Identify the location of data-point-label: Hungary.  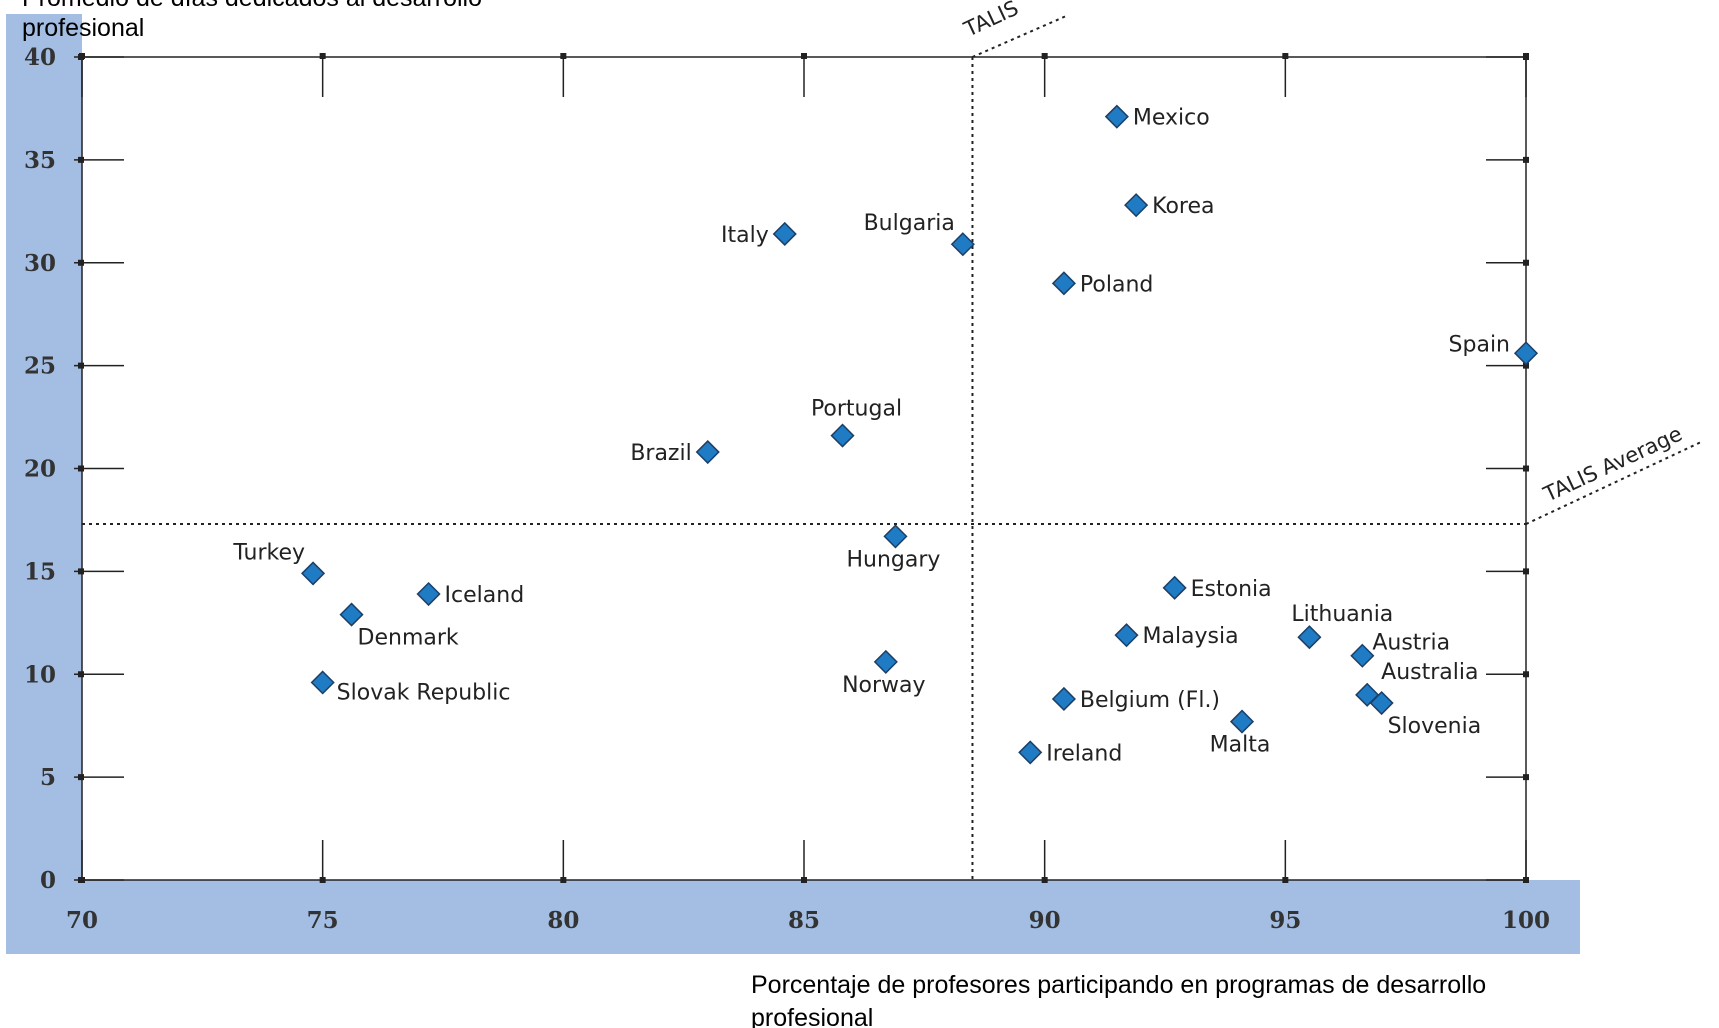
(893, 559).